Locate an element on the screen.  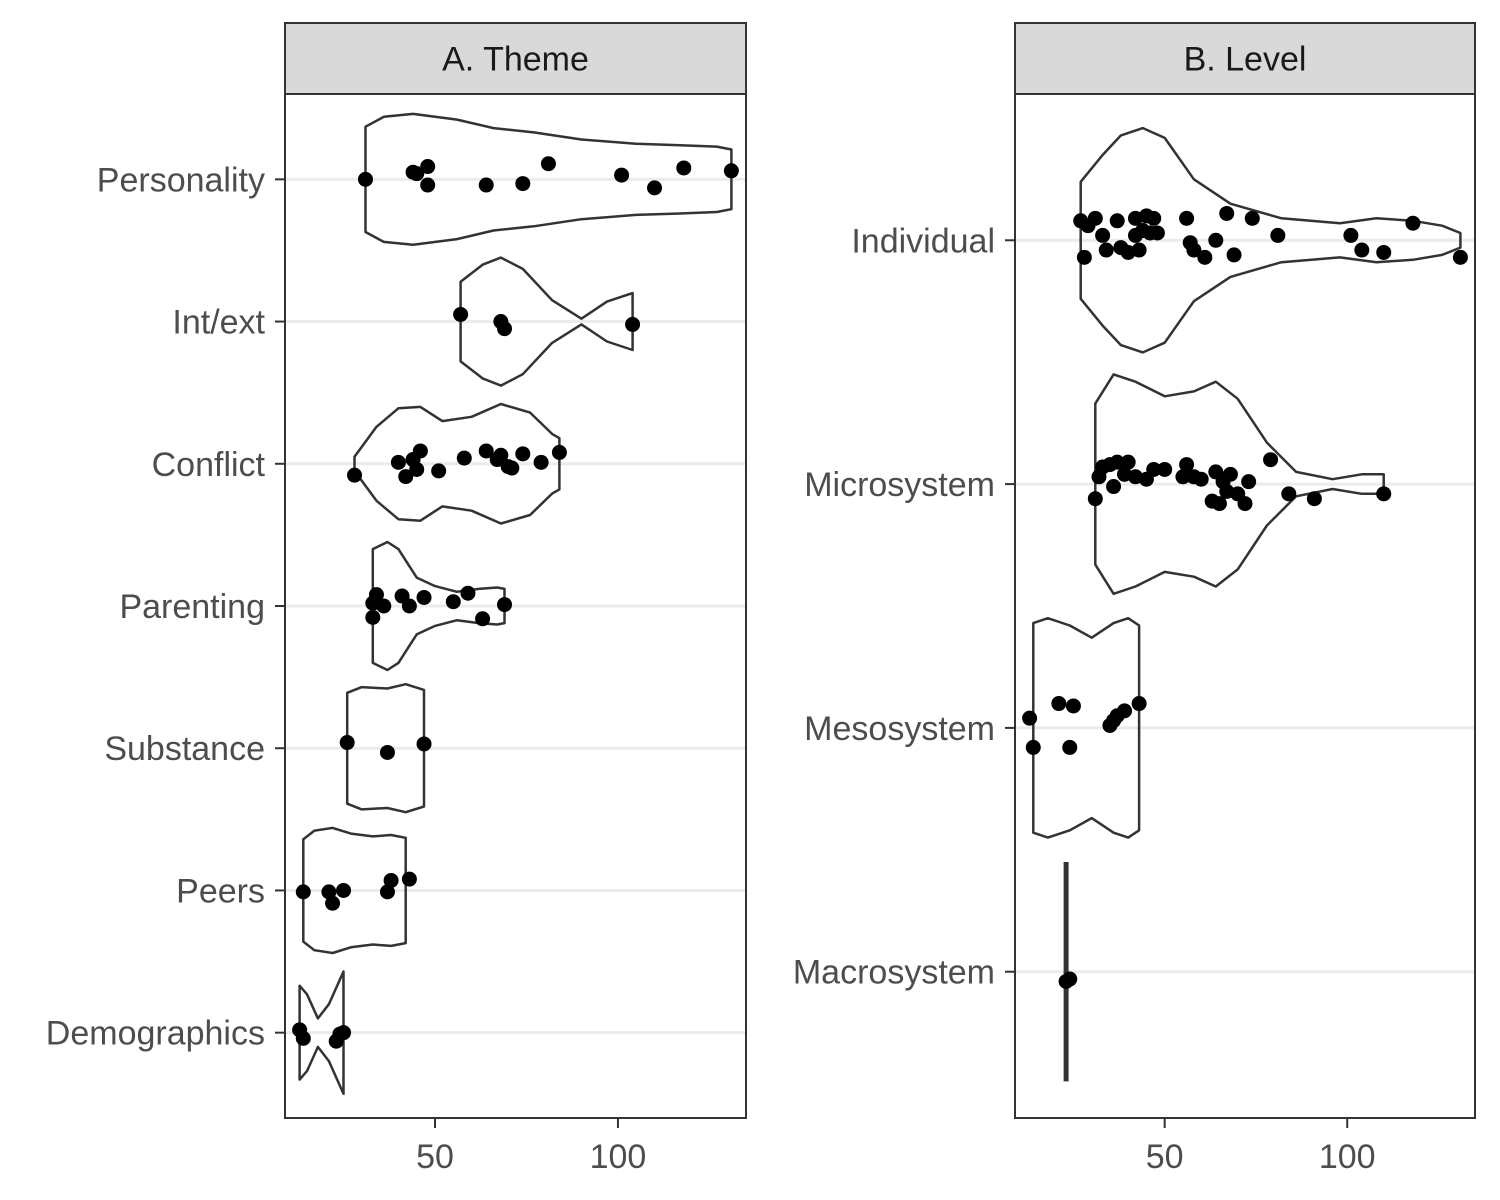
violin-individual is located at coordinates (1270, 240).